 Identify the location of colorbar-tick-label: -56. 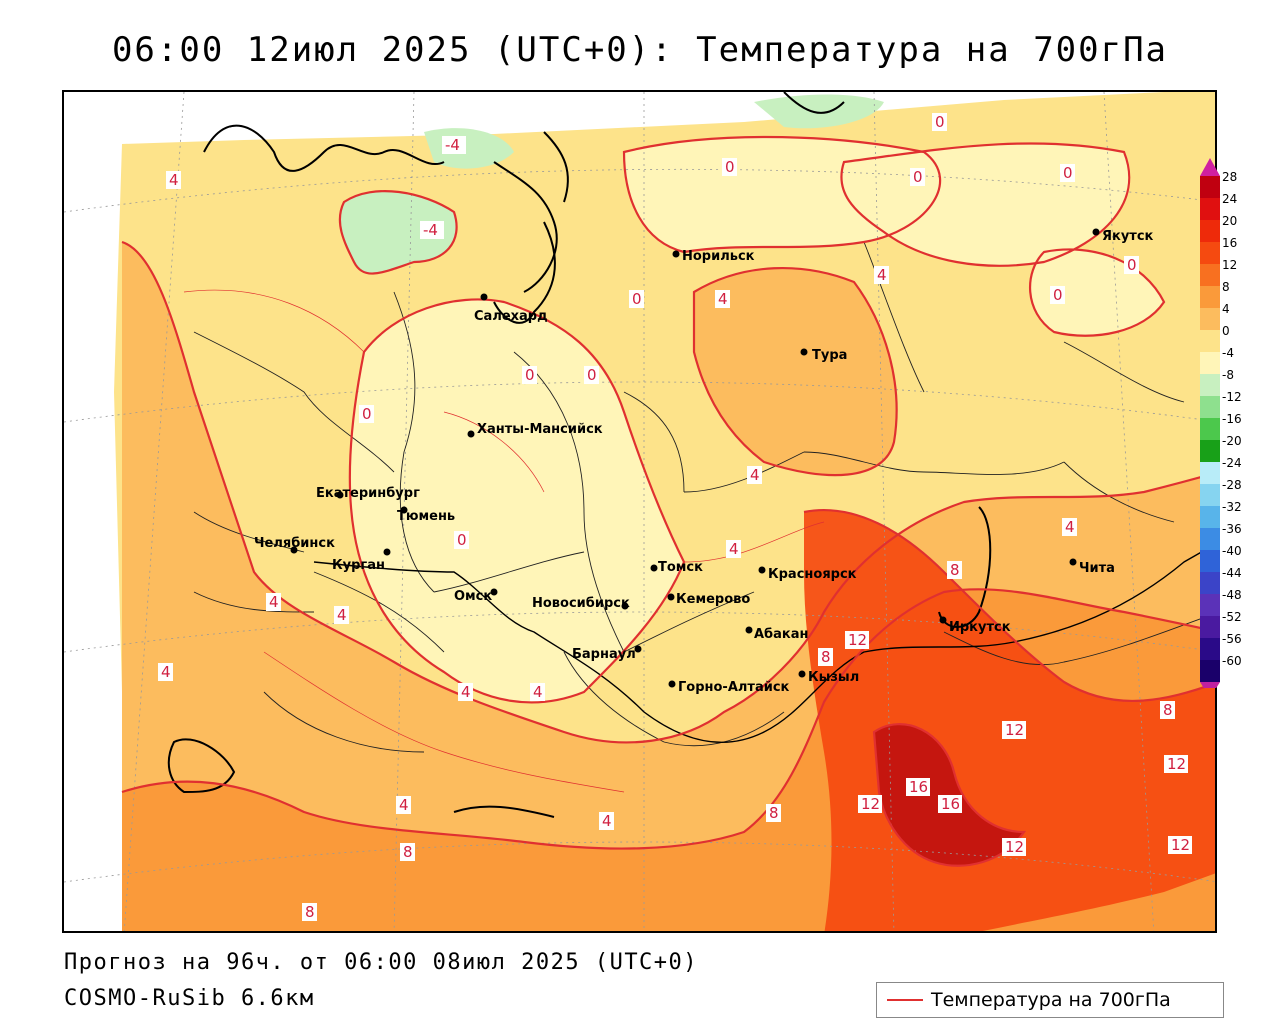
(1232, 639).